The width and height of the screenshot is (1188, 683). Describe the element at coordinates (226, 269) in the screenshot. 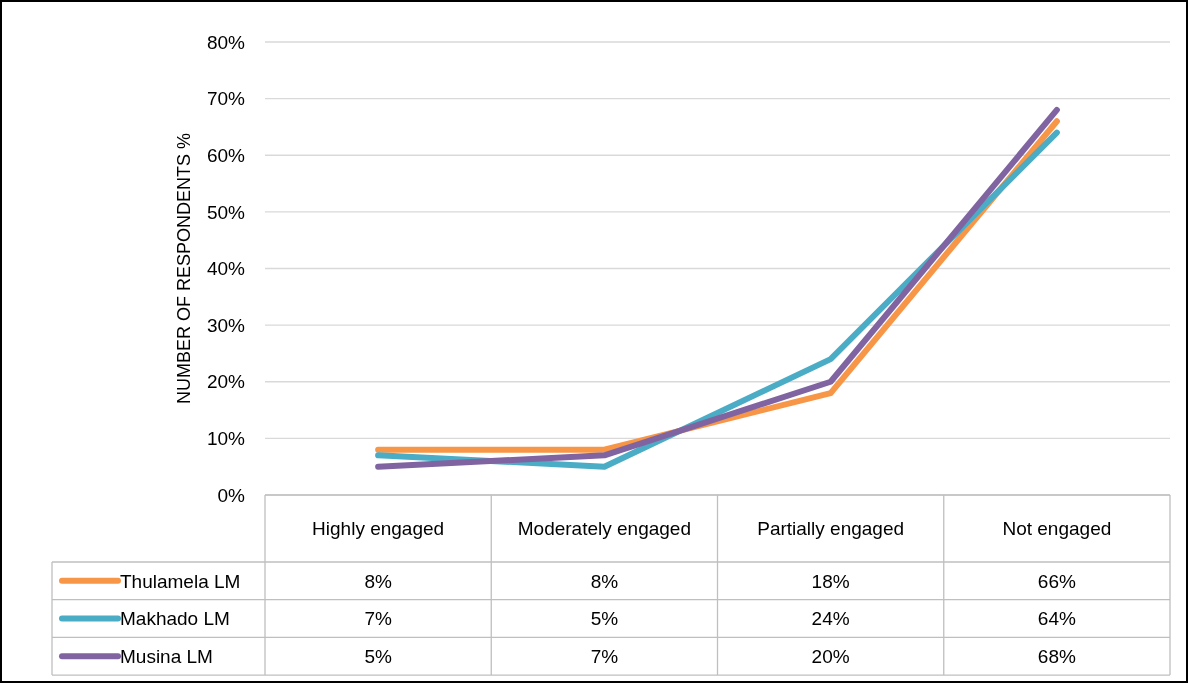

I see `y-tick-label: 40%` at that location.